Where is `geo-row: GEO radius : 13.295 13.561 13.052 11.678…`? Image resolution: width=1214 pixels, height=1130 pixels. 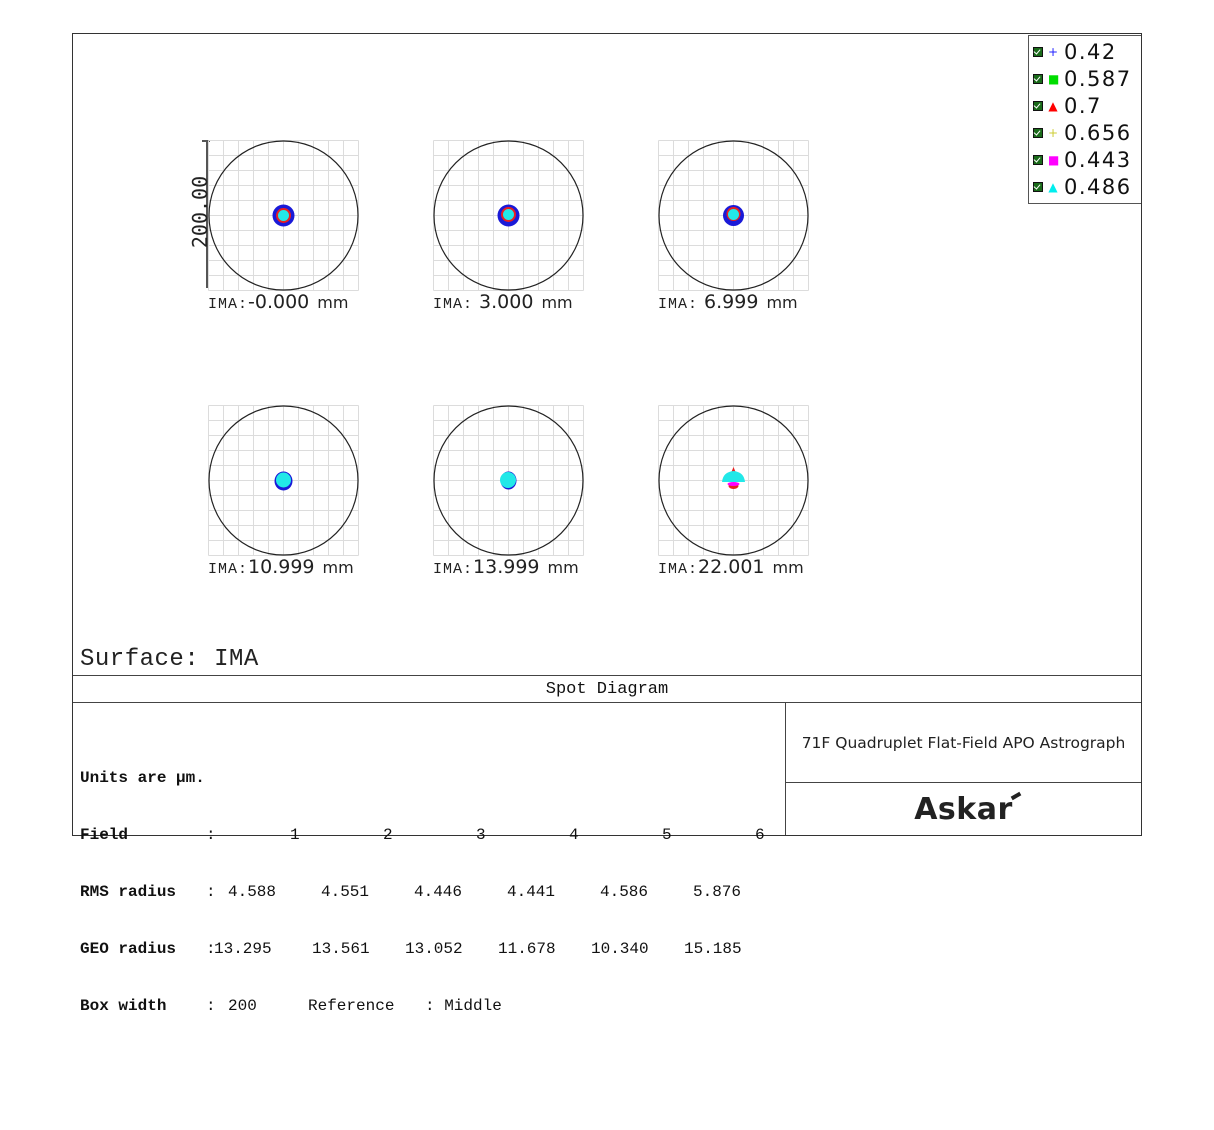 geo-row: GEO radius : 13.295 13.561 13.052 11.678… is located at coordinates (411, 949).